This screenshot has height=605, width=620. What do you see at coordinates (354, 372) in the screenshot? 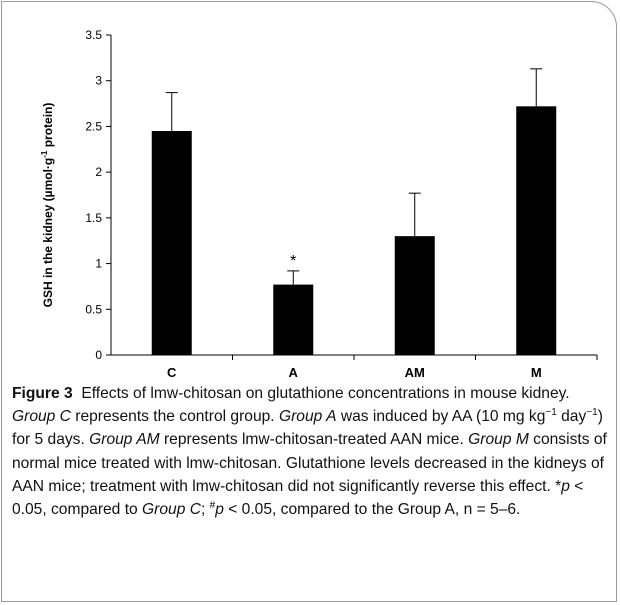
I see `x-category-labels: C A AM M` at bounding box center [354, 372].